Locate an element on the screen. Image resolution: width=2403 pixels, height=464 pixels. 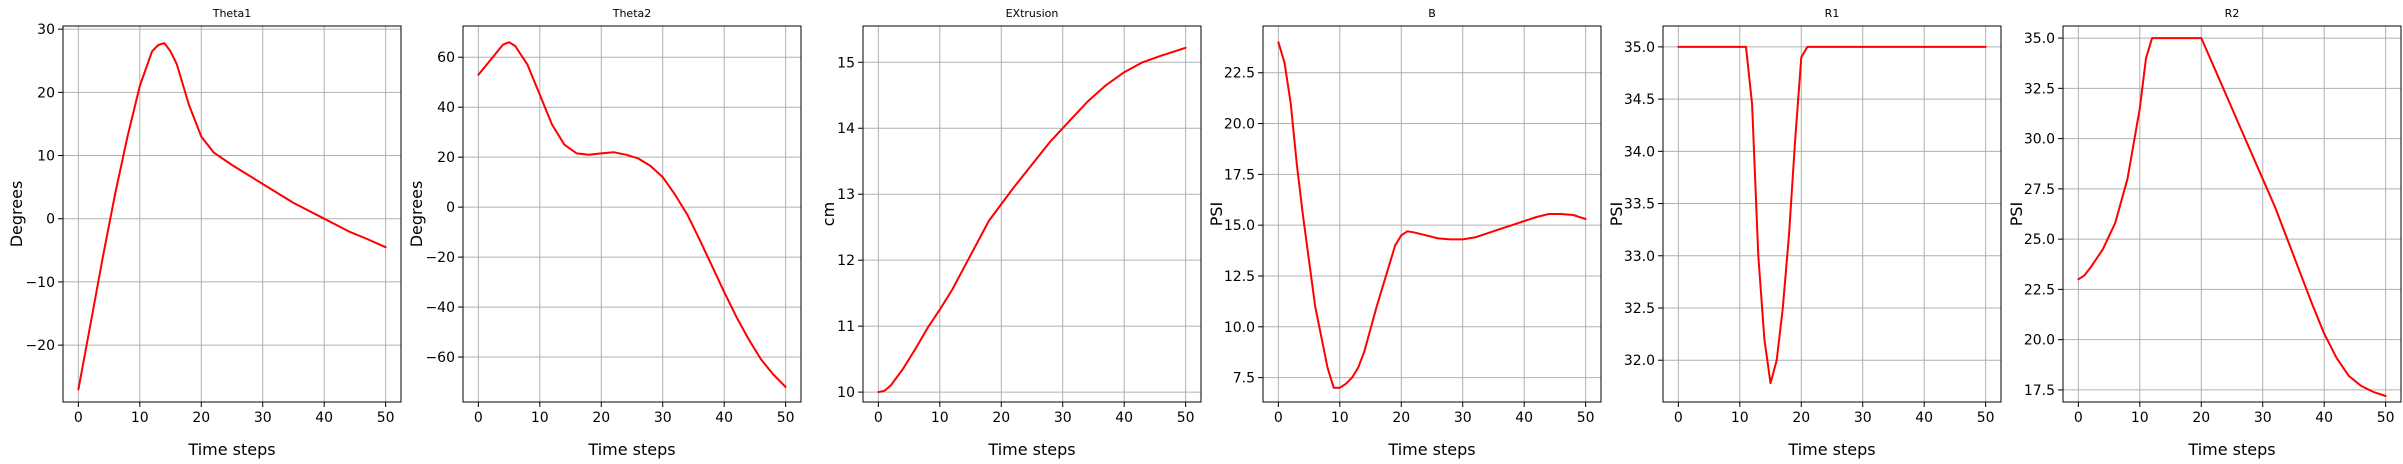
y-tick-label: −40 is located at coordinates (440, 308).